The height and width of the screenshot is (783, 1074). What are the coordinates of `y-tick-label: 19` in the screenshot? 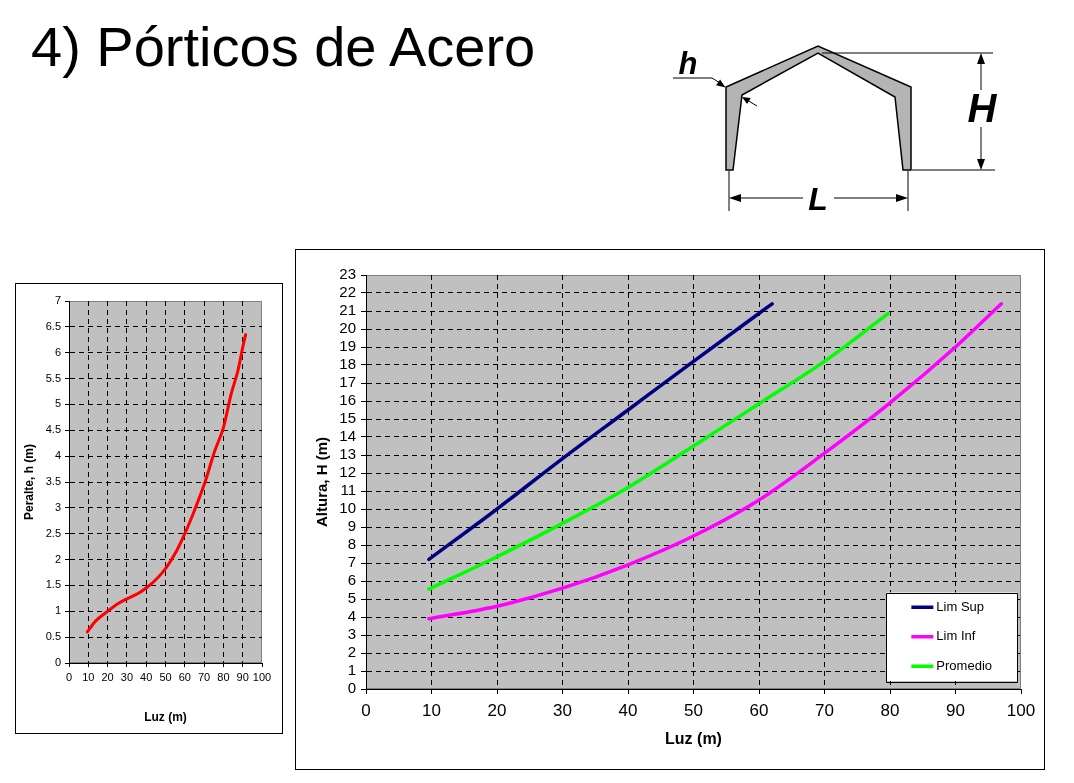 It's located at (347, 346).